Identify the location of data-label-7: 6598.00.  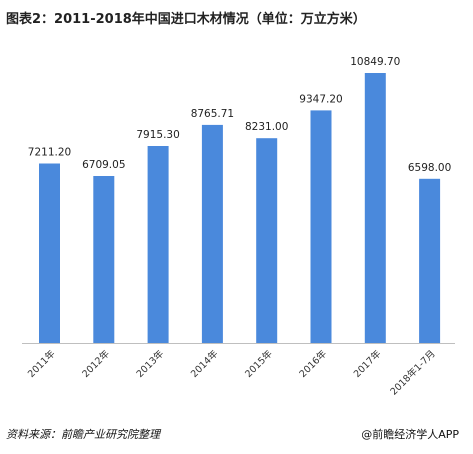
(429, 168).